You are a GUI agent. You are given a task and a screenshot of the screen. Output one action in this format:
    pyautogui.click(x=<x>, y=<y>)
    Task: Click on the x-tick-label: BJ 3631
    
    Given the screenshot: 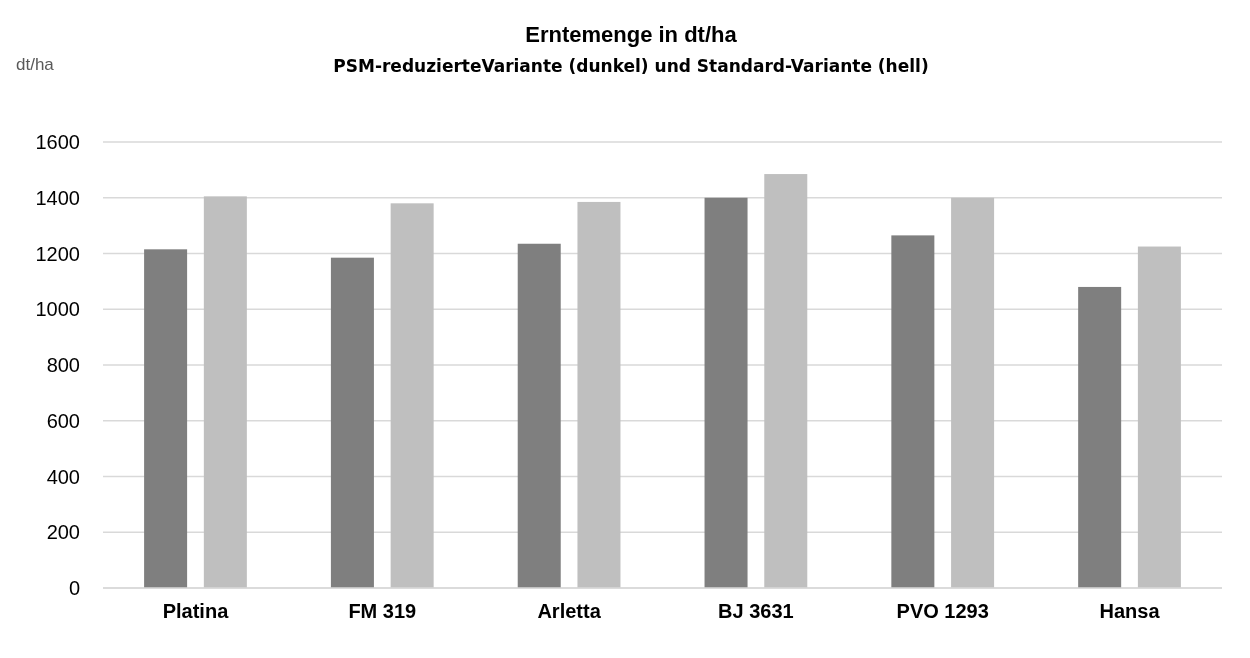 What is the action you would take?
    pyautogui.click(x=756, y=611)
    